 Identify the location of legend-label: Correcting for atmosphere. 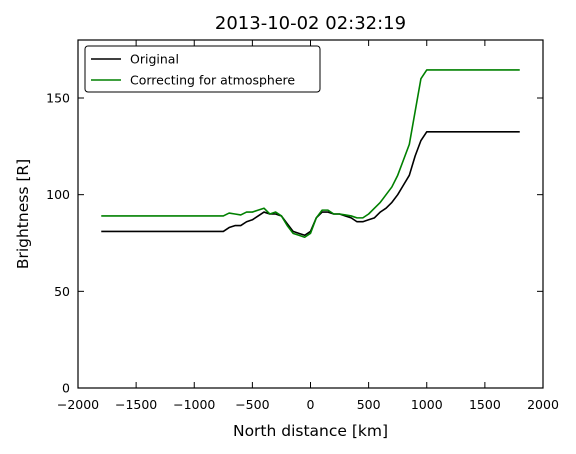
(212, 80).